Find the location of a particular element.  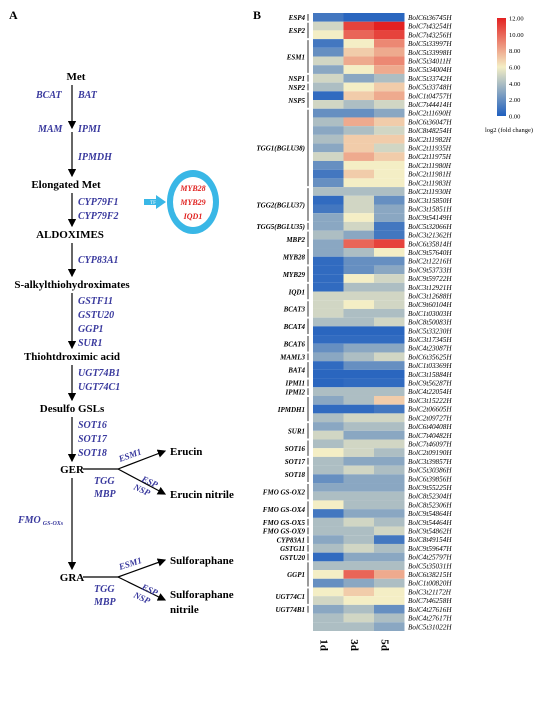

gene-group-label: GGP1 is located at coordinates (296, 575).